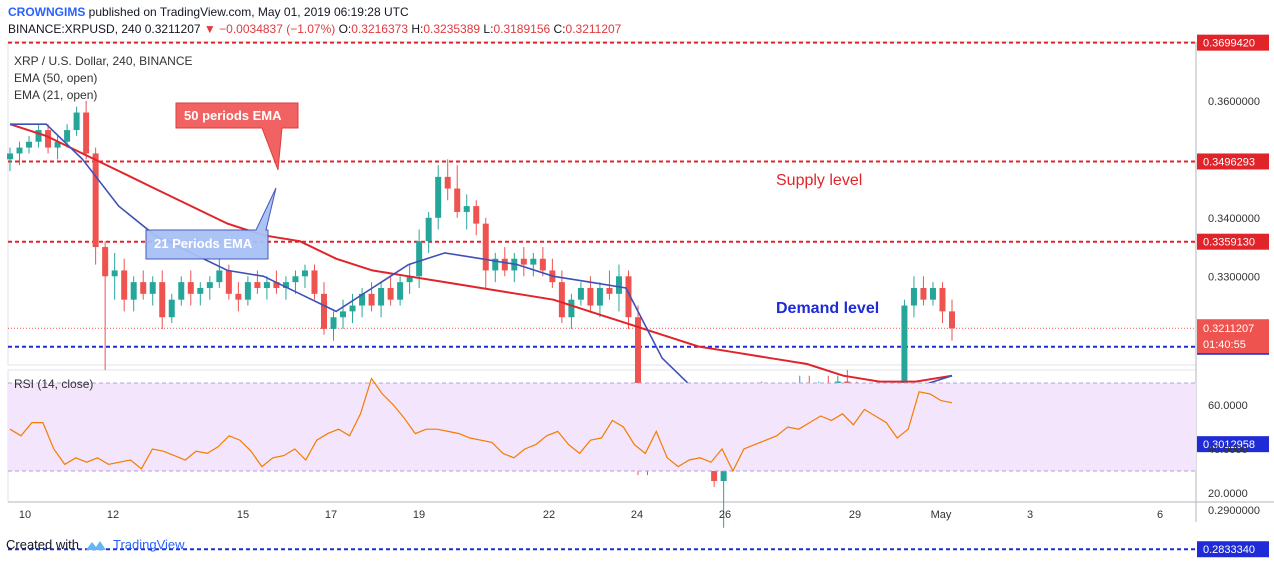 This screenshot has width=1274, height=562. I want to click on ema21-callout-text: 21 Periods EMA, so click(203, 243).